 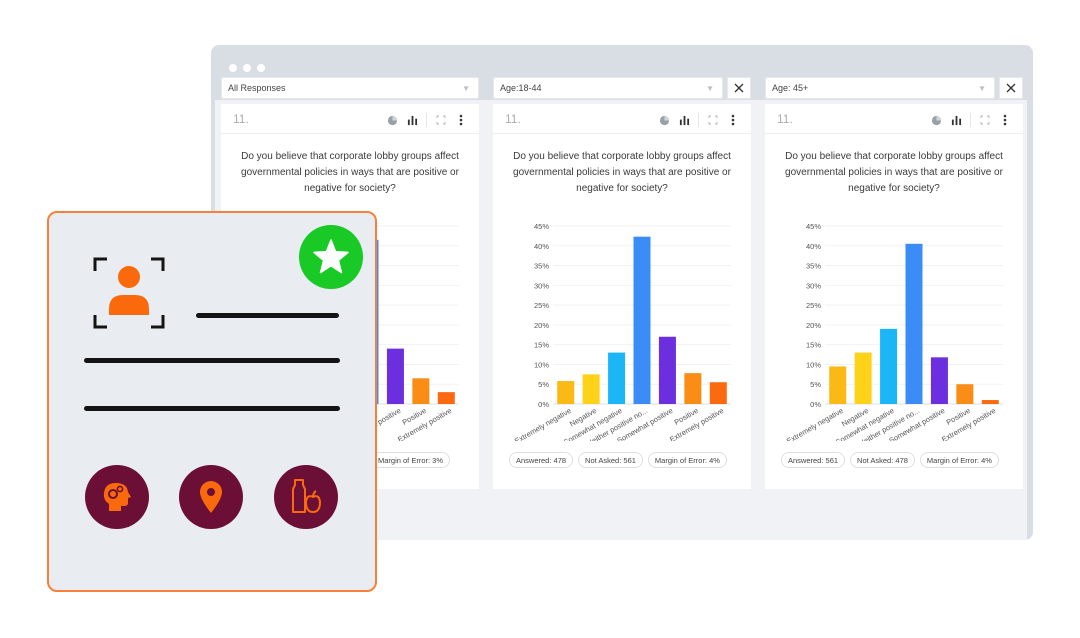 What do you see at coordinates (882, 460) in the screenshot?
I see `not-asked-pill: Not Asked: 478` at bounding box center [882, 460].